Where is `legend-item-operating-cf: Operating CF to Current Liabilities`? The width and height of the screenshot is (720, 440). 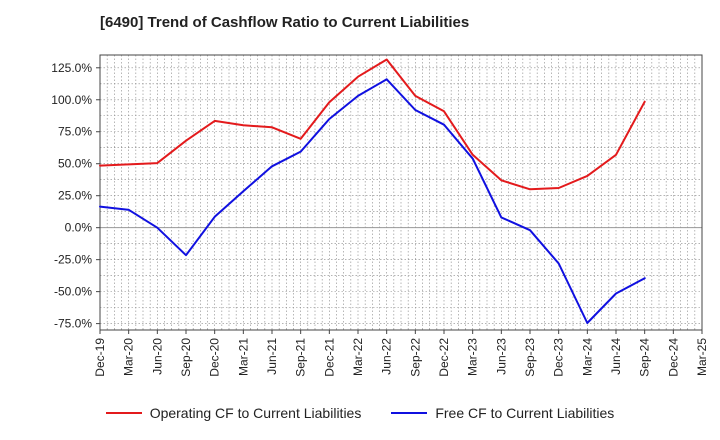
legend-item-operating-cf: Operating CF to Current Liabilities is located at coordinates (233, 413).